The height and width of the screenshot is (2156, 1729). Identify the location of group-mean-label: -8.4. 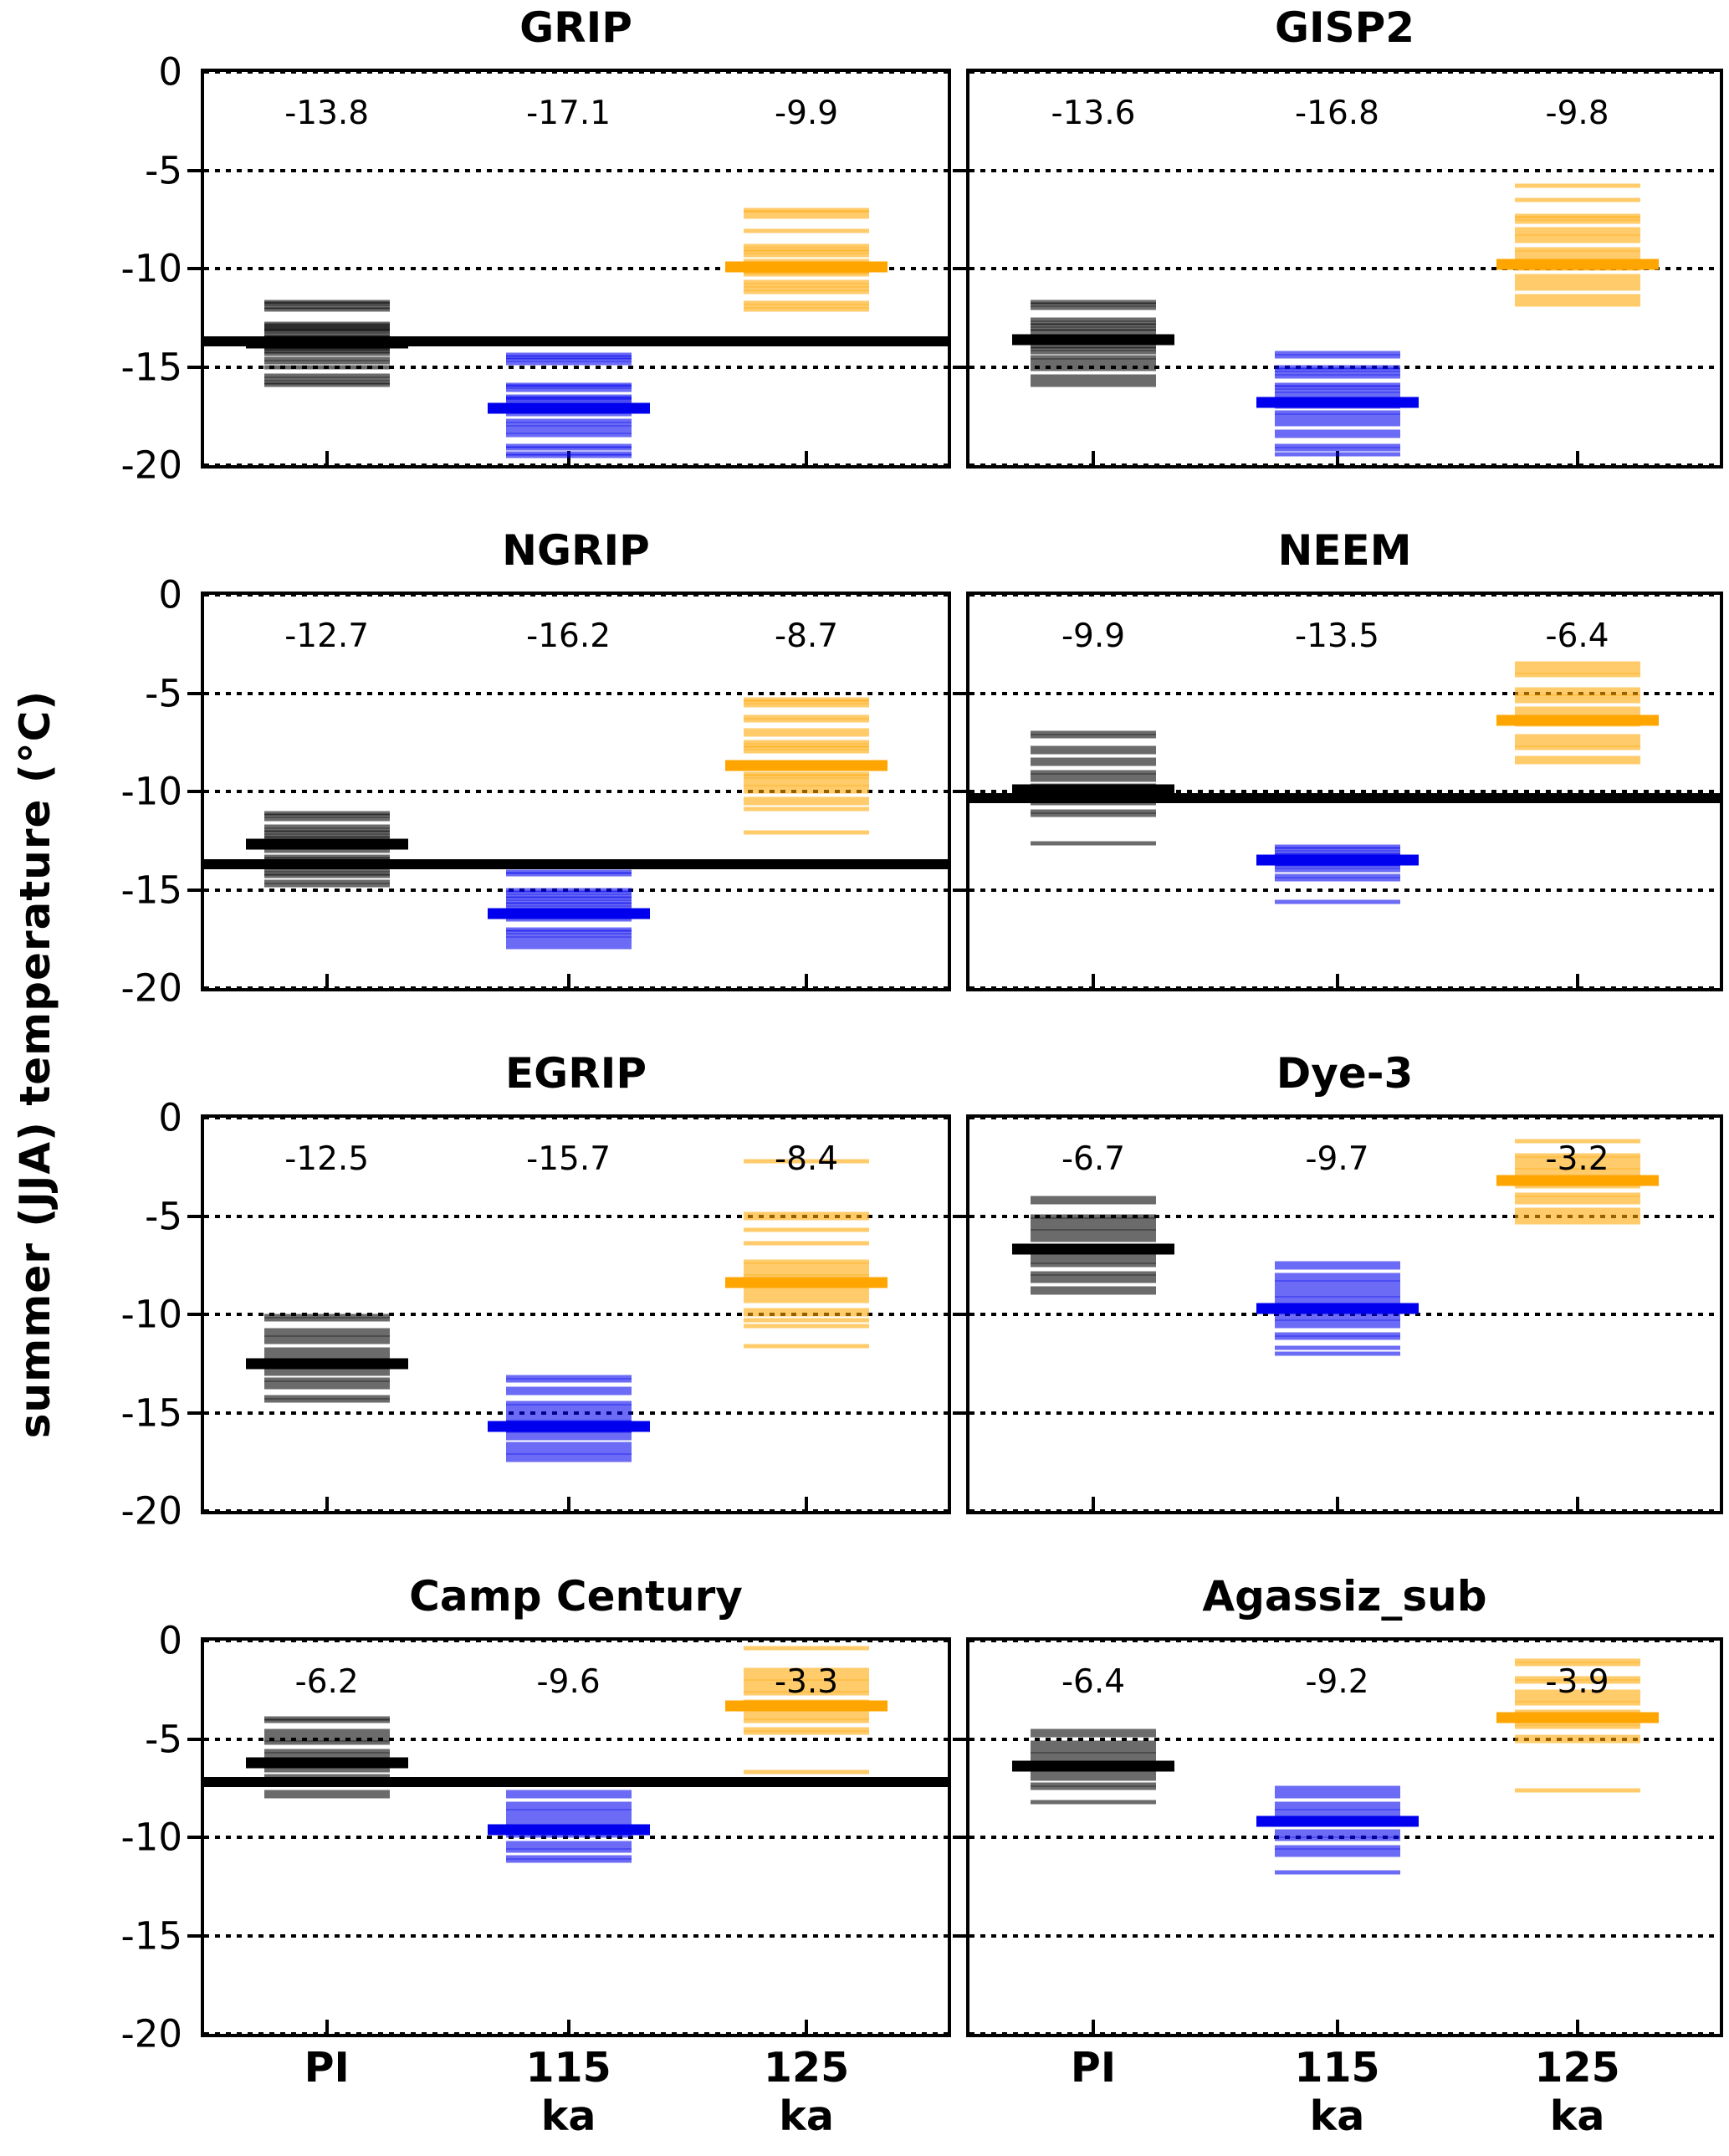
(807, 1159).